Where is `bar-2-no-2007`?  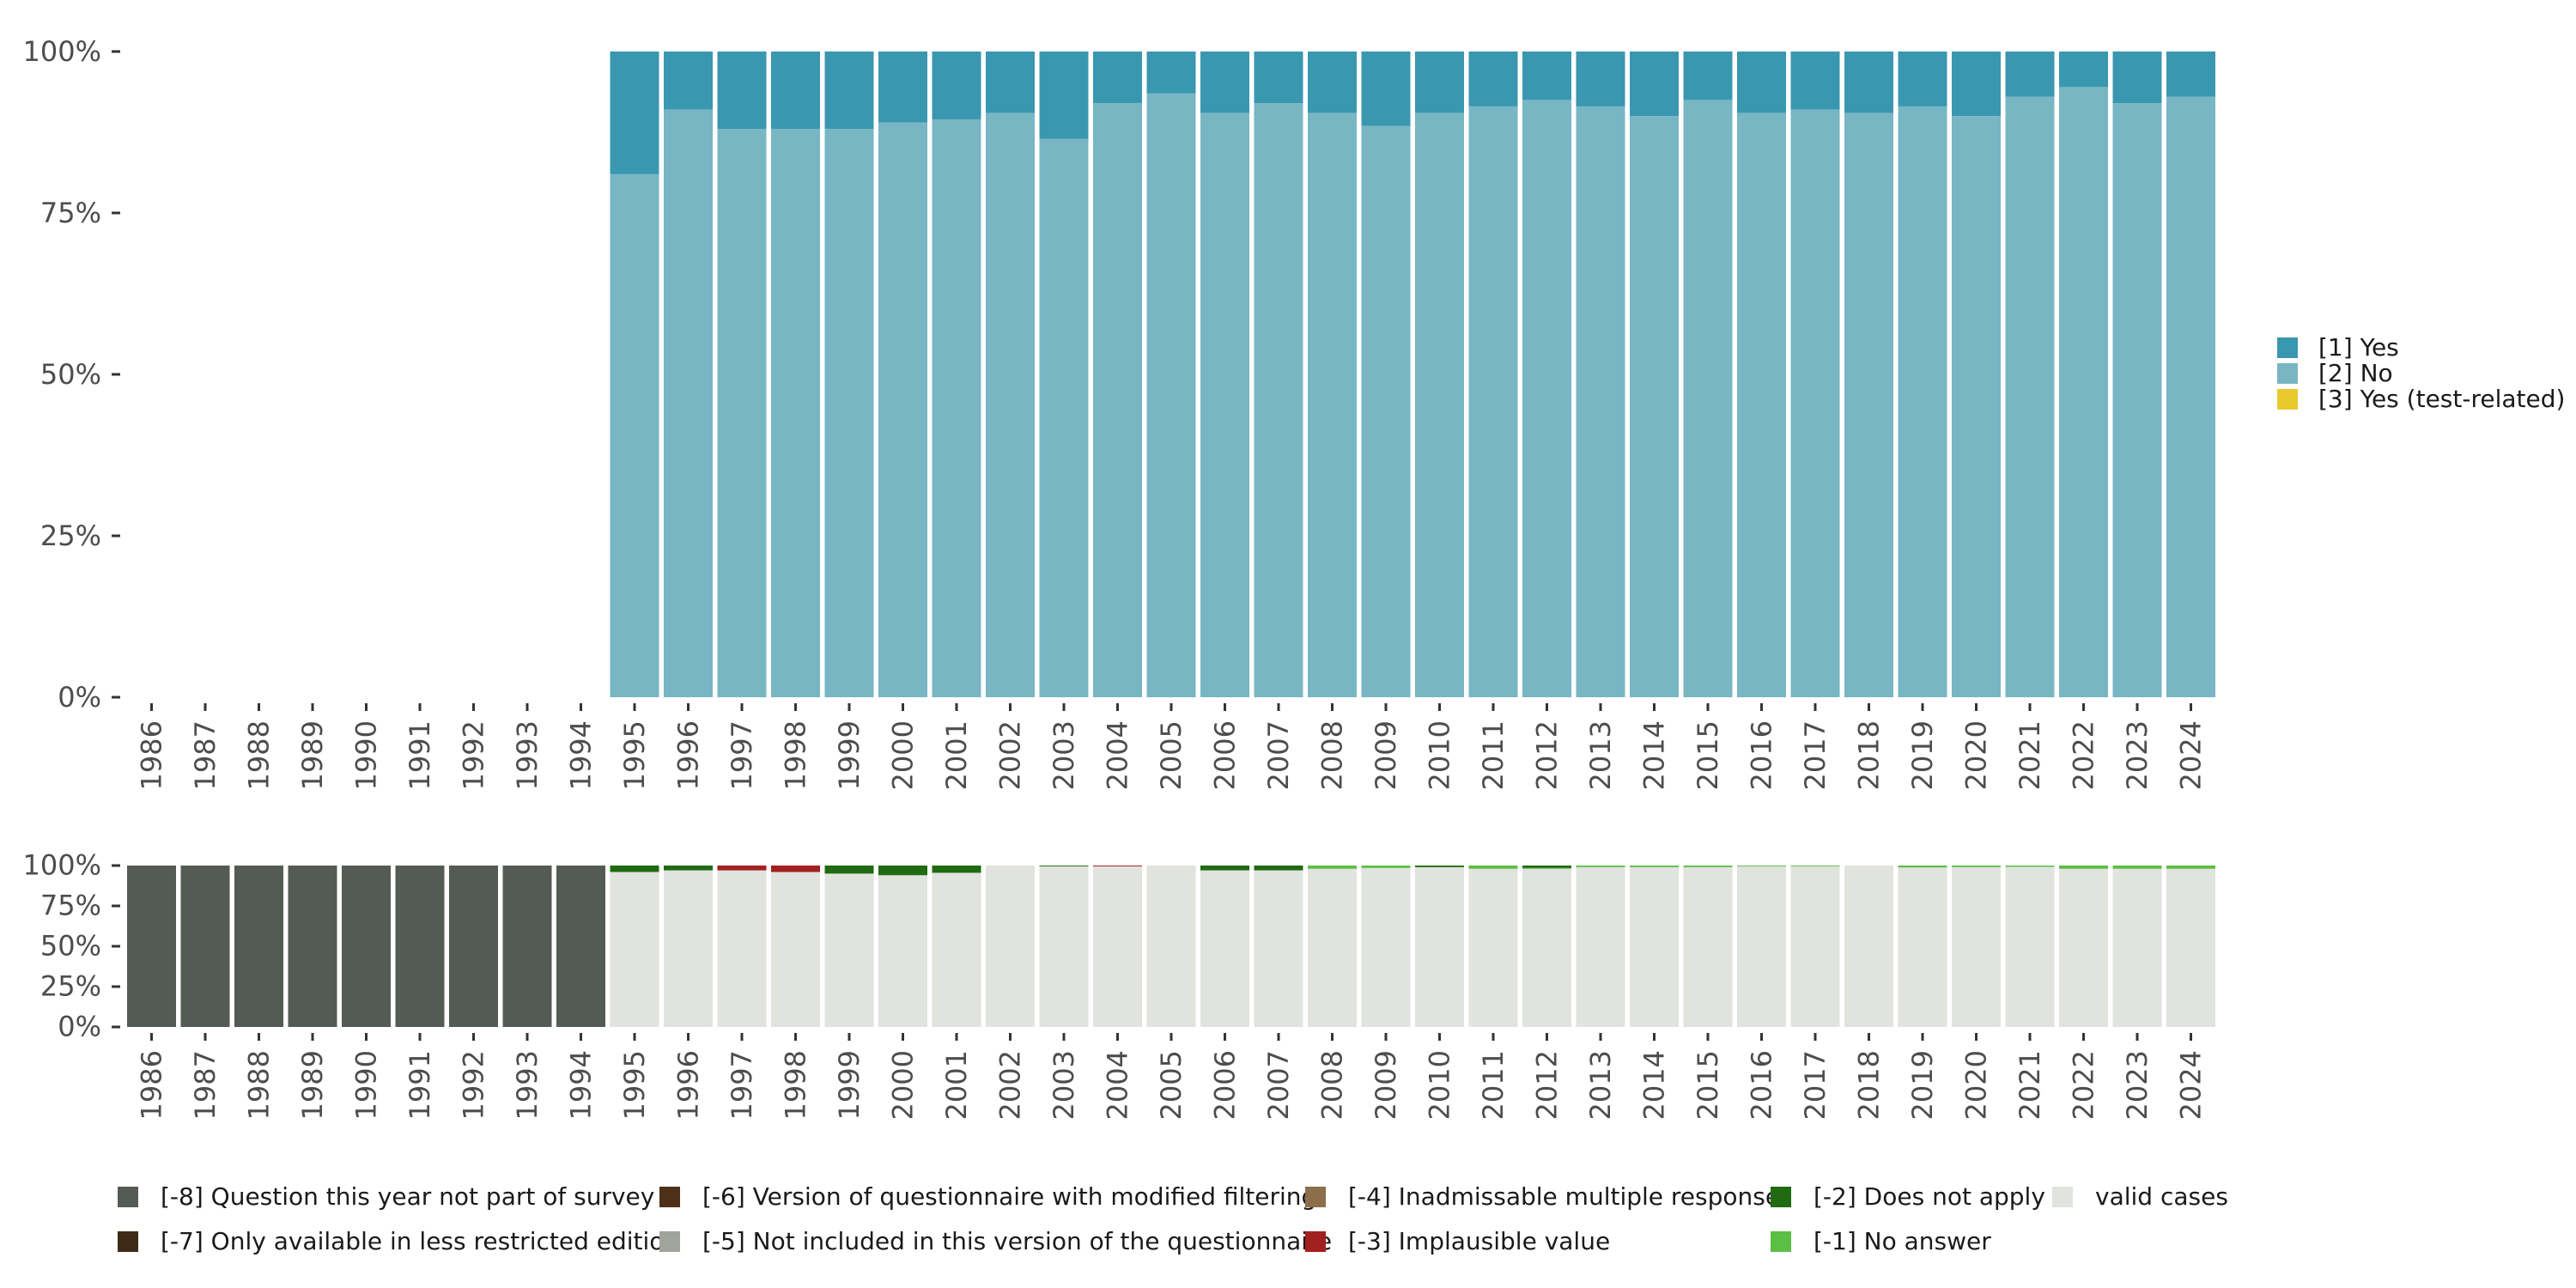 bar-2-no-2007 is located at coordinates (1279, 400).